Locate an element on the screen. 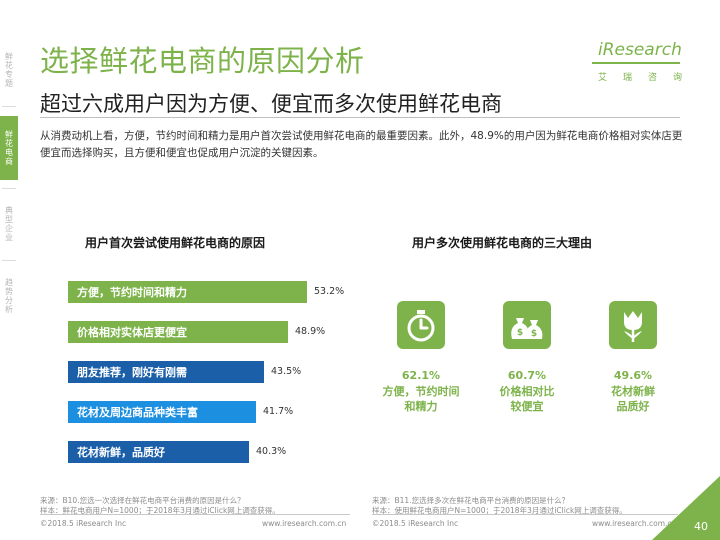 The image size is (720, 540). bar-item: 朋友推荐，刚好有刚需 is located at coordinates (166, 372).